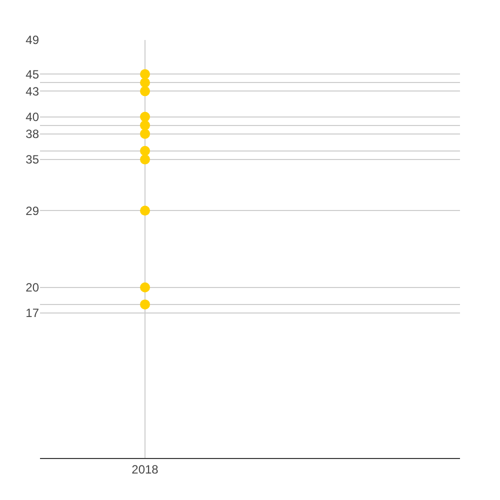 This screenshot has height=500, width=500. Describe the element at coordinates (33, 91) in the screenshot. I see `y-tick-label: 43` at that location.